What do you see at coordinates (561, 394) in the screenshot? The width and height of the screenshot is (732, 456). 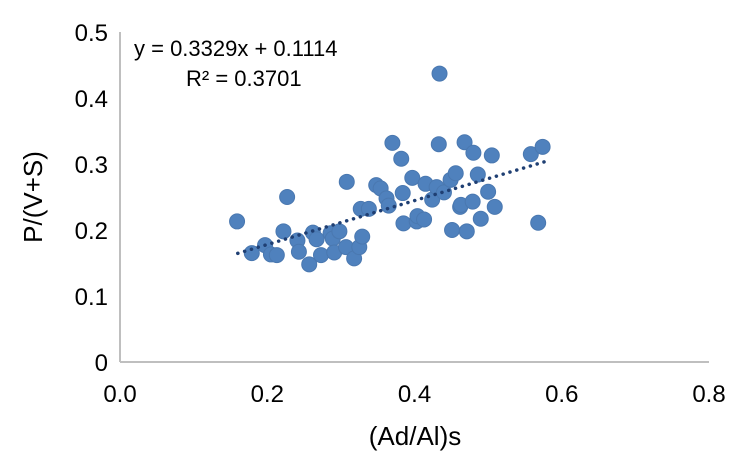 I see `x-tick-label: 0.6` at bounding box center [561, 394].